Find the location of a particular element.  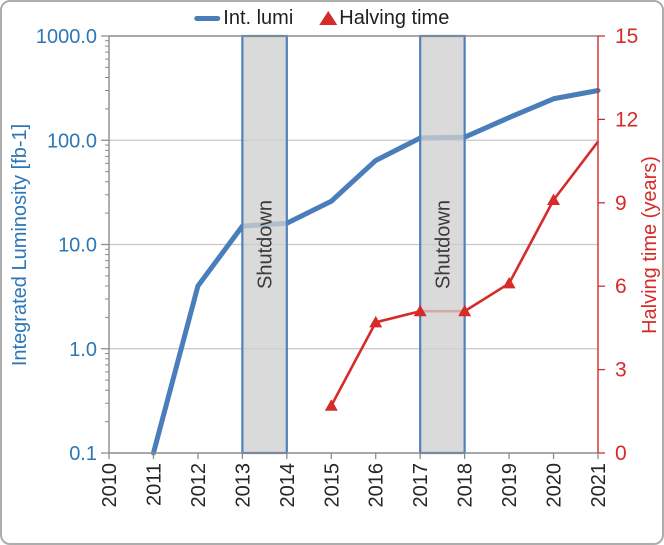

right-axis-tick-label: 12 is located at coordinates (626, 119).